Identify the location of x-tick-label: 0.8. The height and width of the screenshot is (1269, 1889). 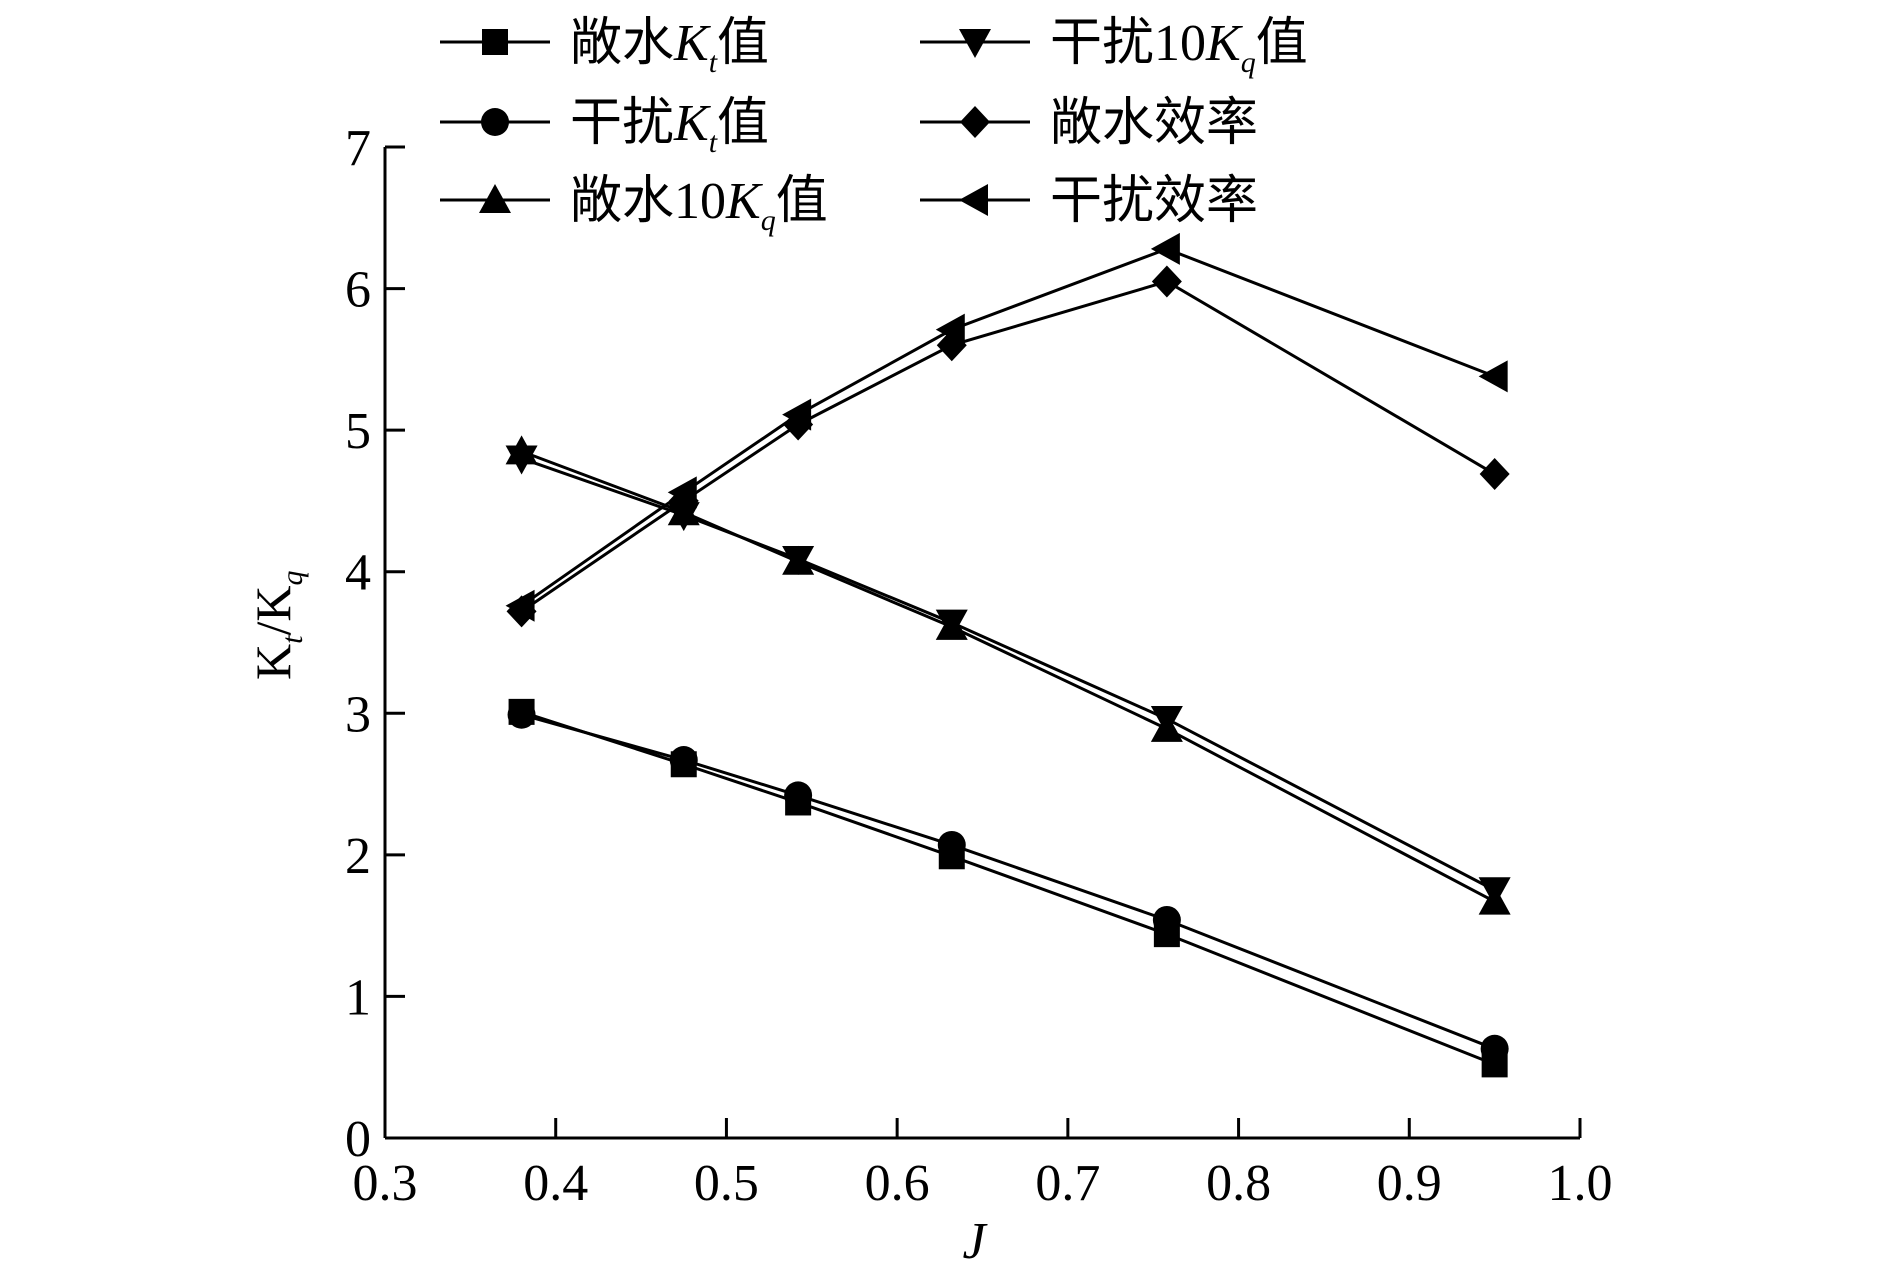
(1238, 1183).